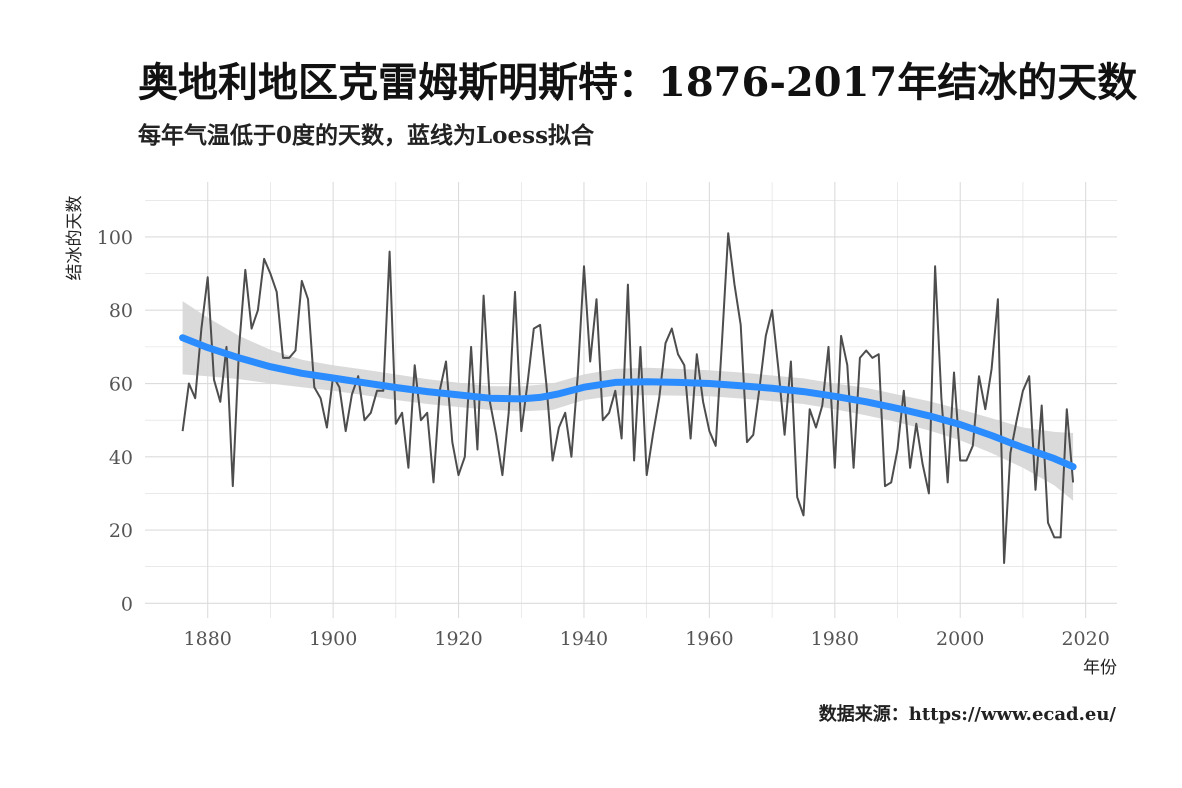 The height and width of the screenshot is (788, 1182). I want to click on loess-fit-line, so click(628, 402).